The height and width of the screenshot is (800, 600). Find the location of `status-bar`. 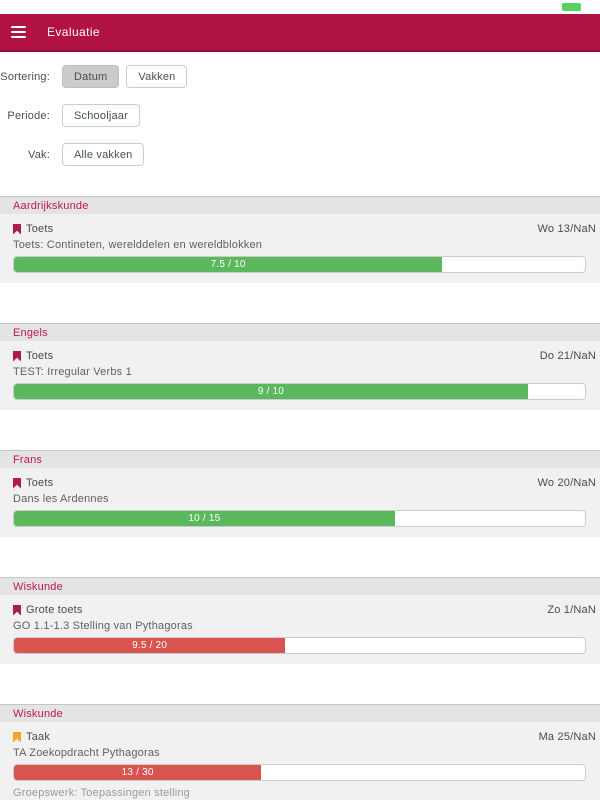

status-bar is located at coordinates (300, 7).